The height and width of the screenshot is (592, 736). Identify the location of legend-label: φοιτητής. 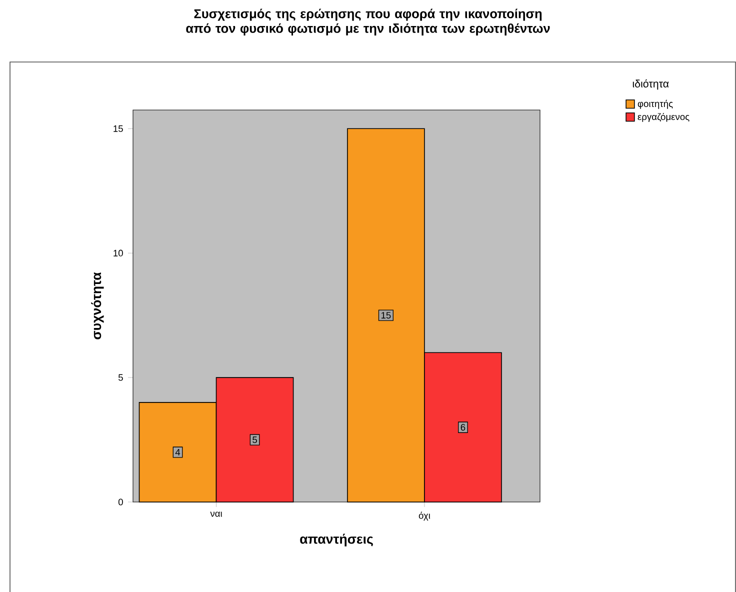
(655, 104).